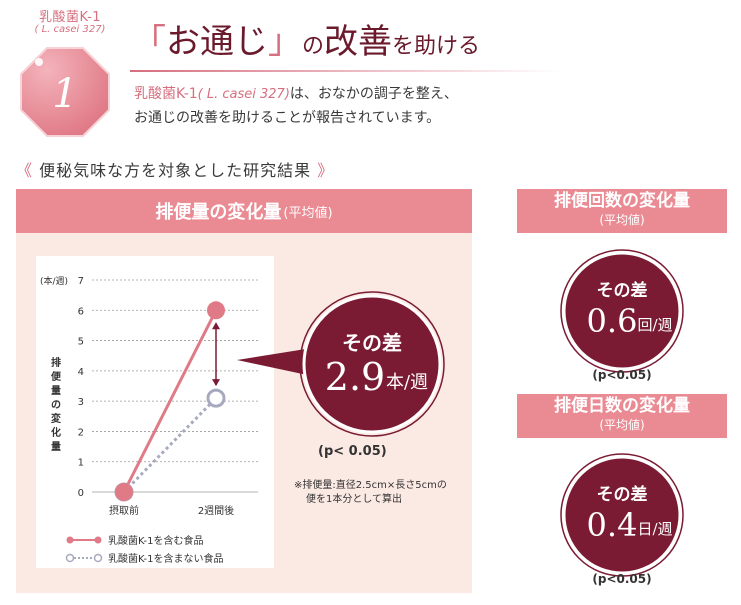 The image size is (741, 605). What do you see at coordinates (81, 281) in the screenshot?
I see `y-tick-label: 7` at bounding box center [81, 281].